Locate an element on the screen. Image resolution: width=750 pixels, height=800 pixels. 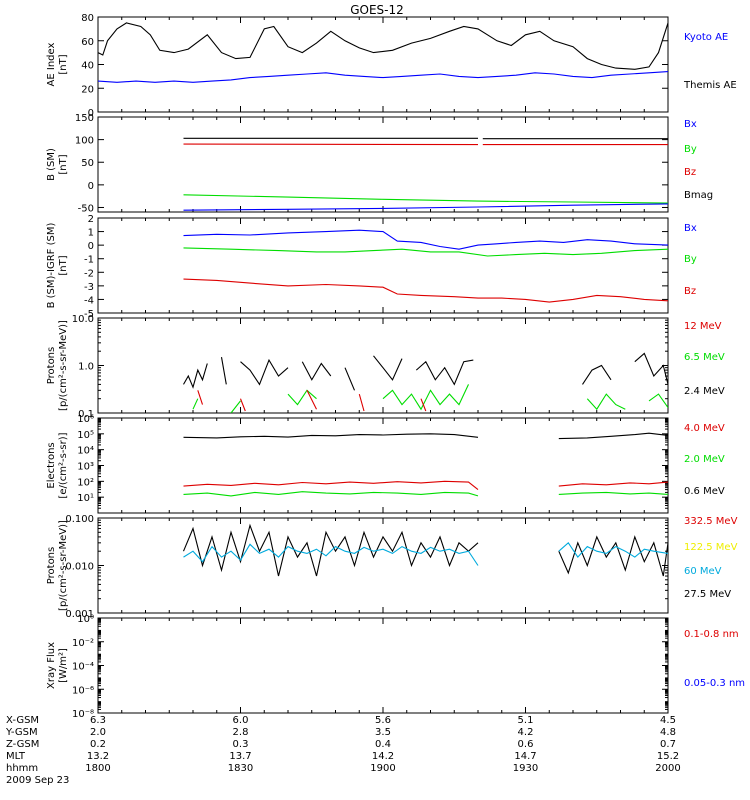
axis-row-value: 2.0 is located at coordinates (98, 732).